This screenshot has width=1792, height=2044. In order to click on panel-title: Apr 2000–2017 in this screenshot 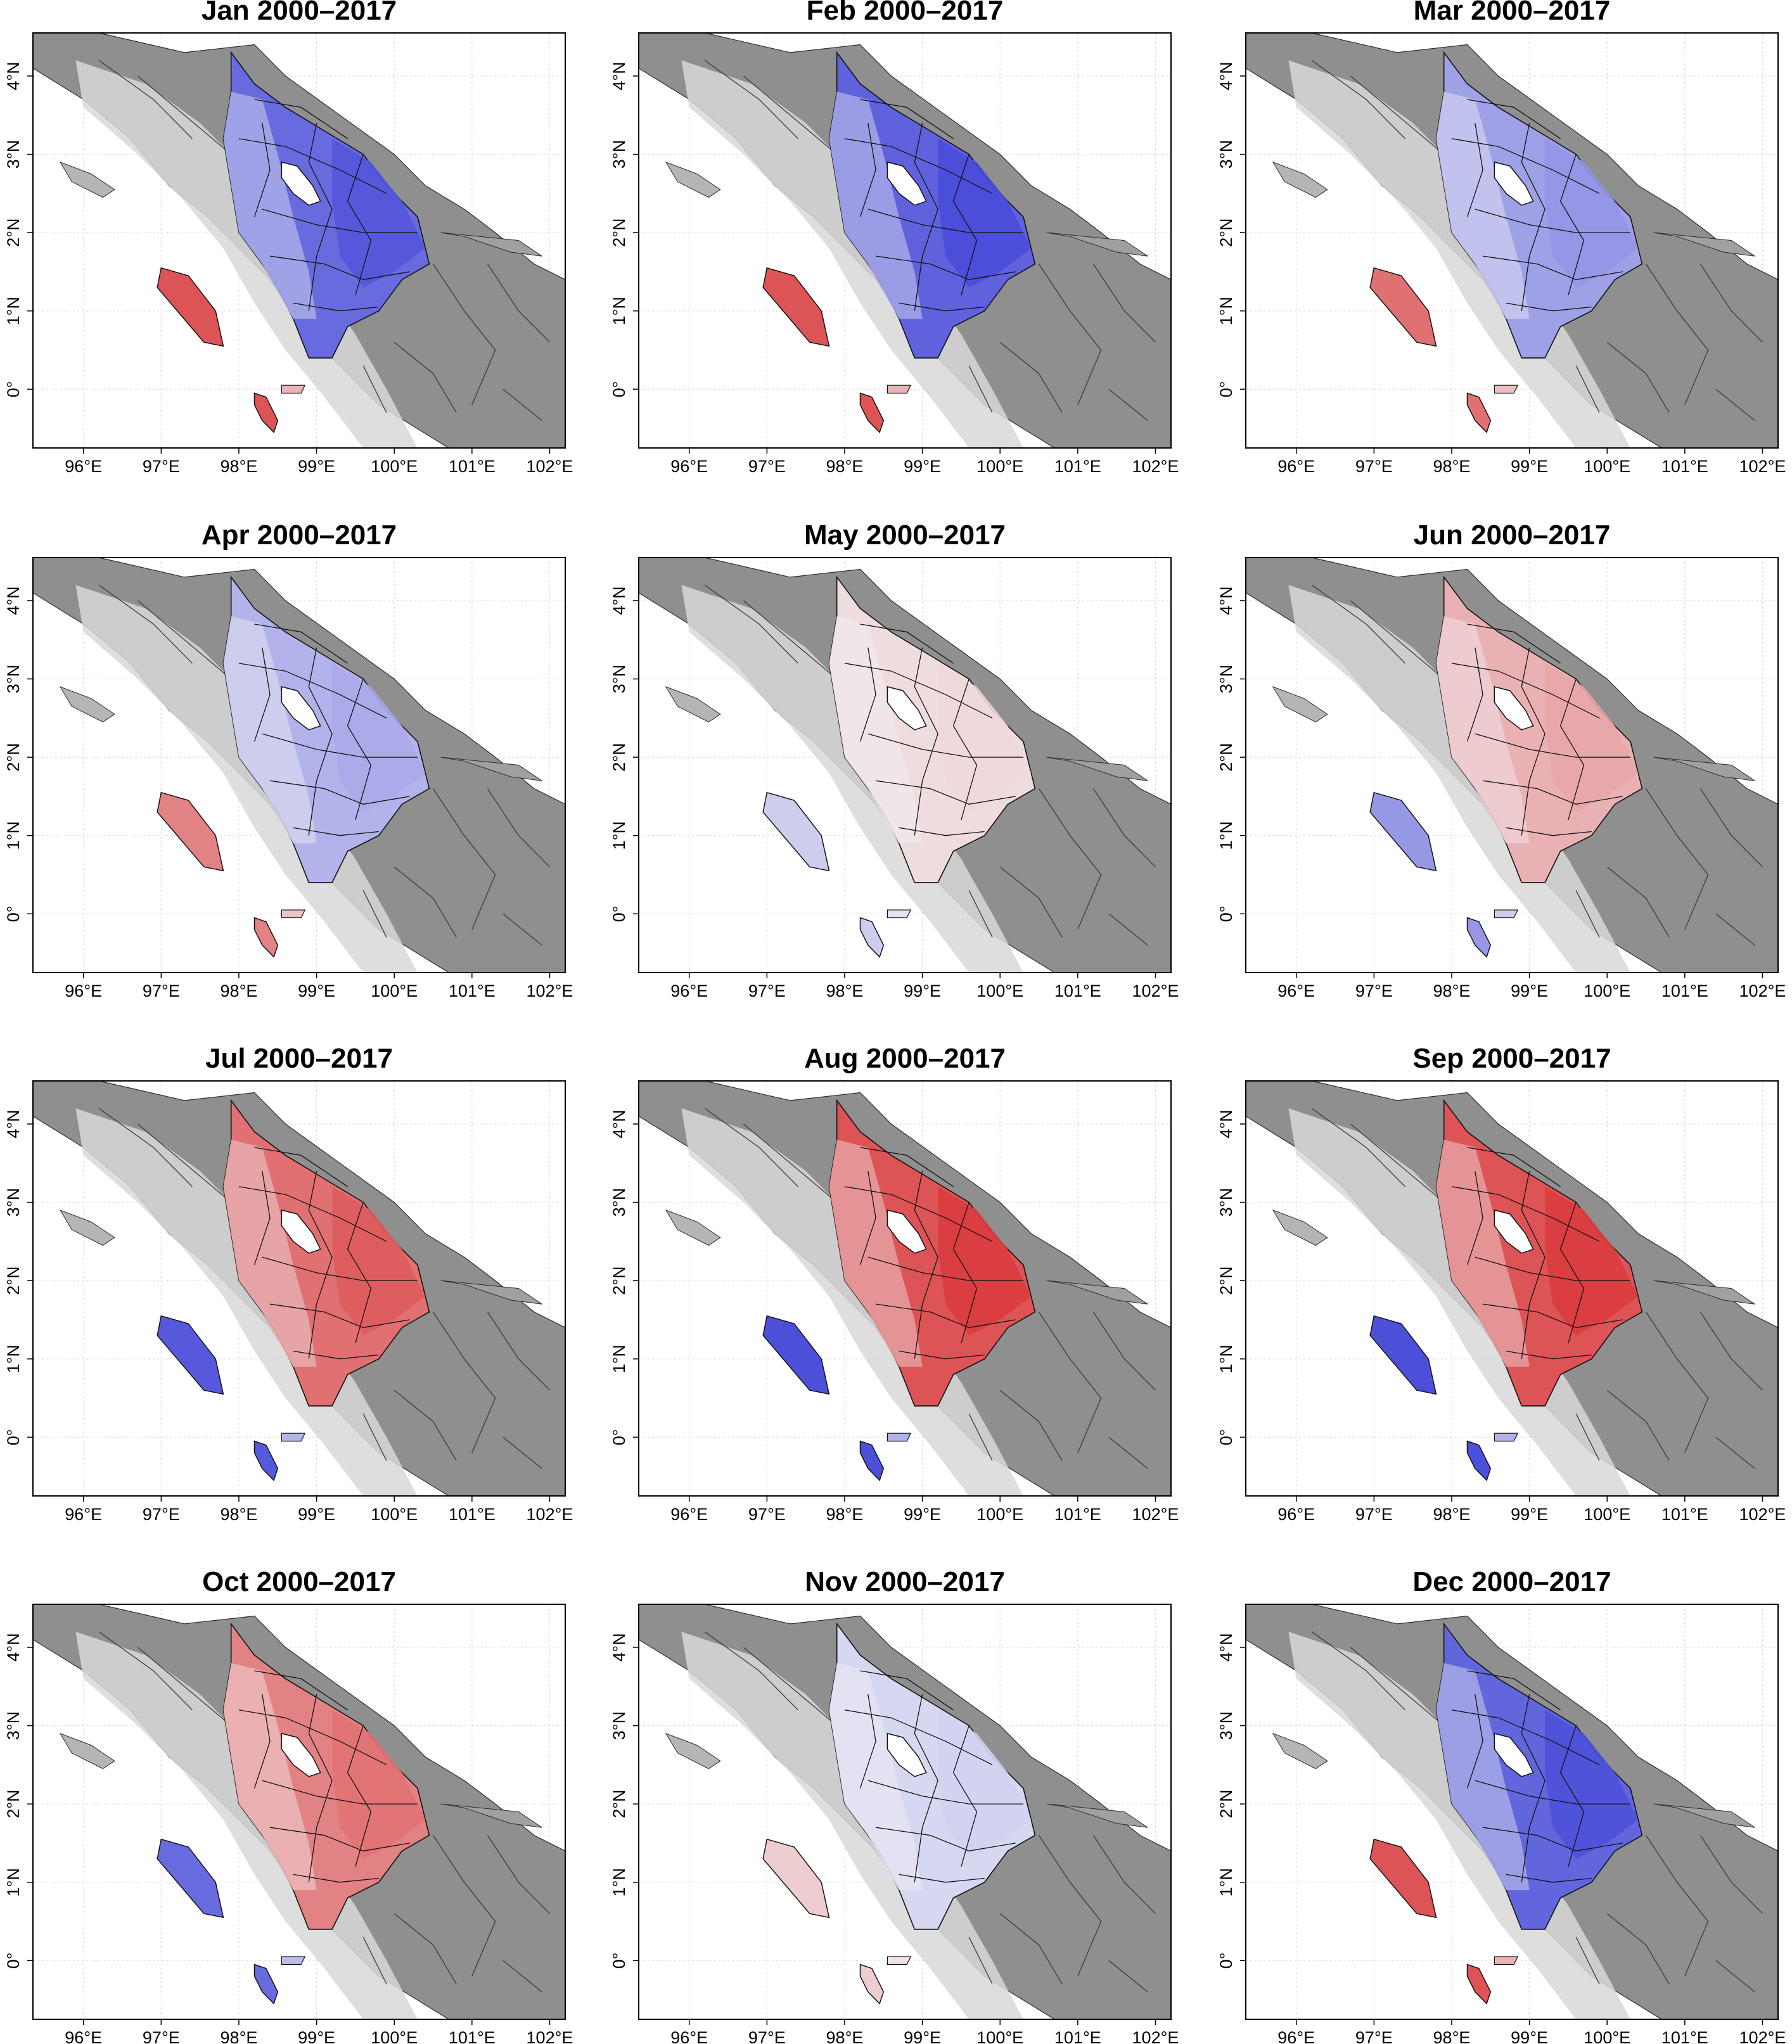, I will do `click(299, 535)`.